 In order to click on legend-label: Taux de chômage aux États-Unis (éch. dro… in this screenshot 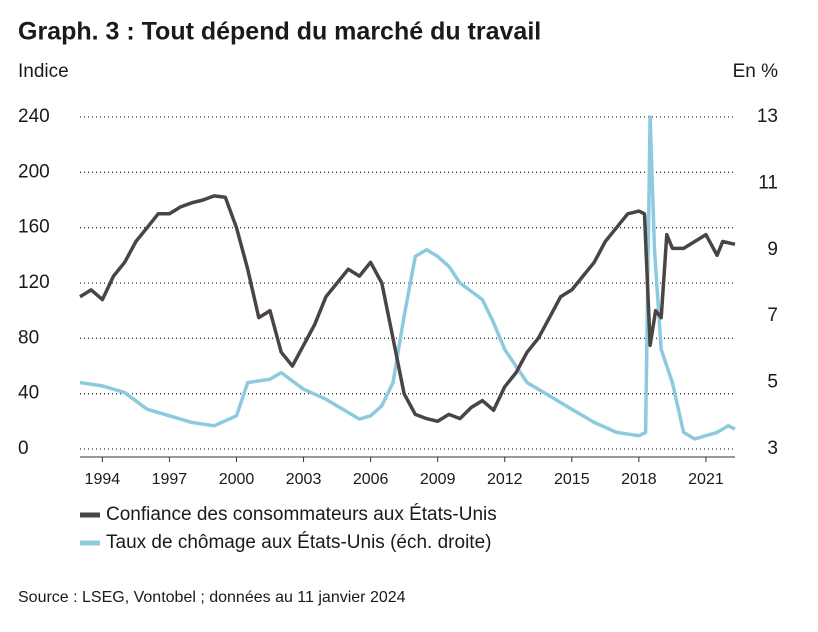, I will do `click(298, 542)`.